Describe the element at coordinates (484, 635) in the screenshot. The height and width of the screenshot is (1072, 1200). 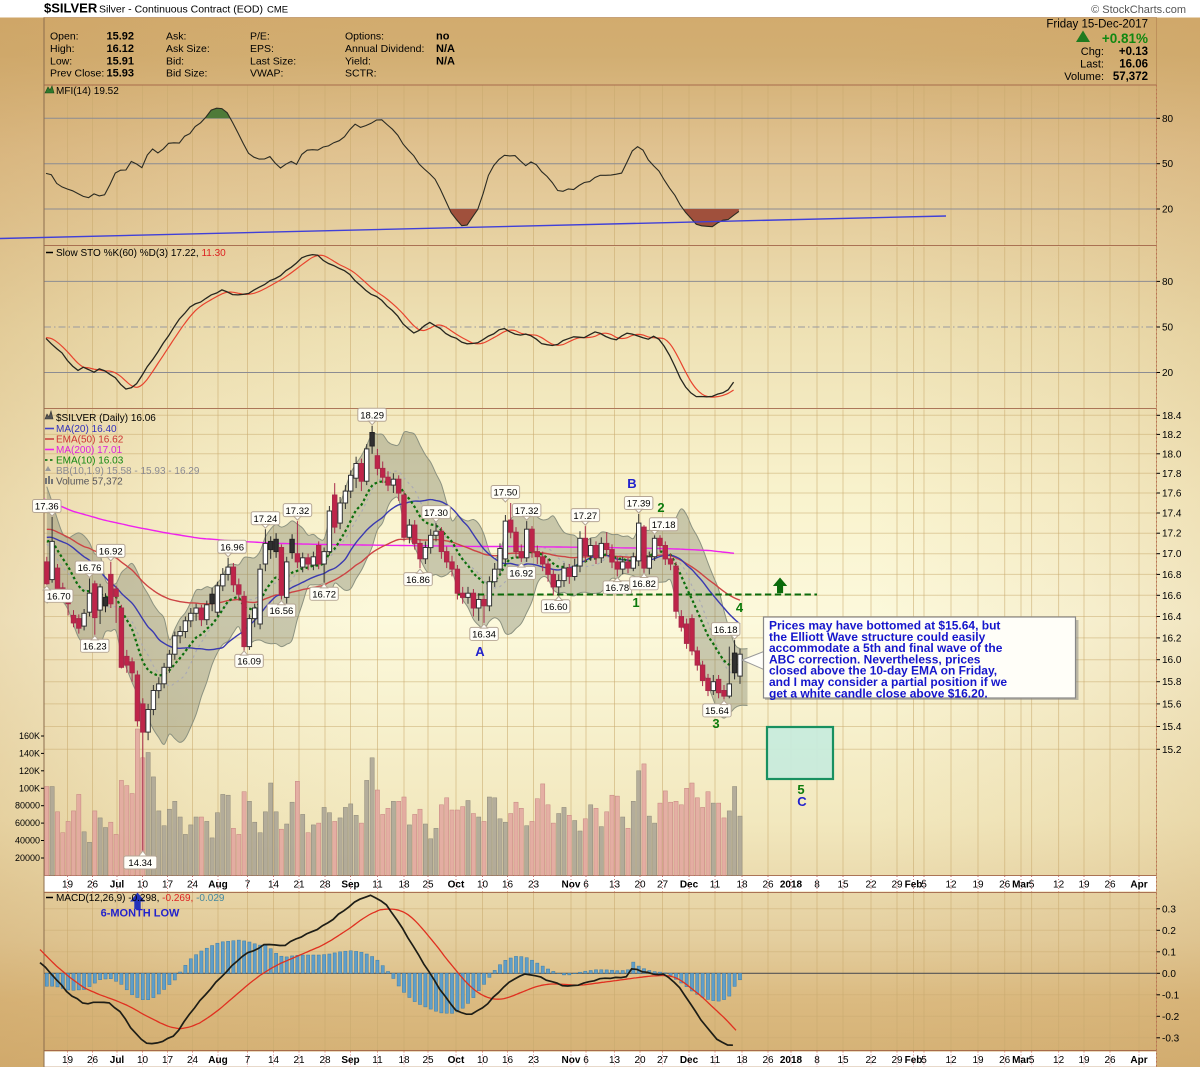
I see `svg-text: 16.34` at that location.